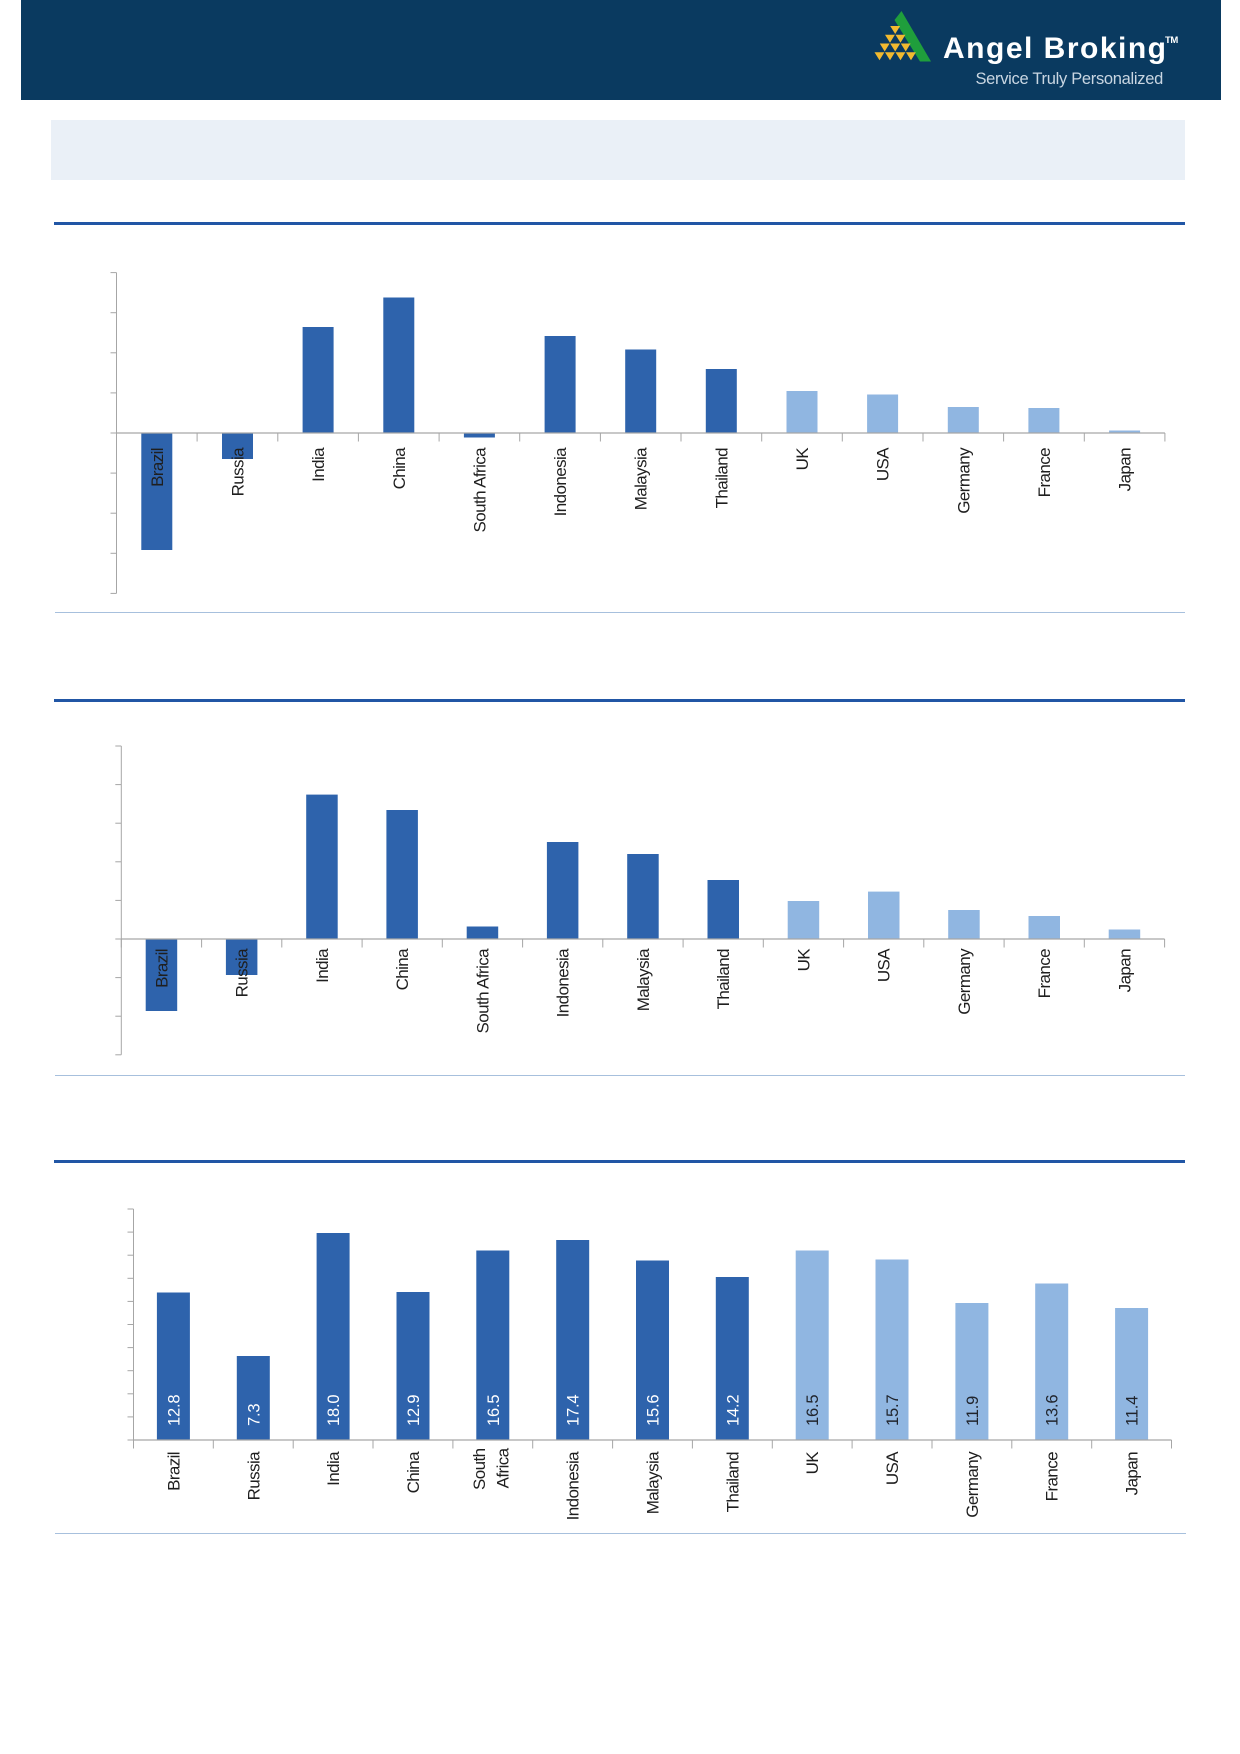 The height and width of the screenshot is (1754, 1240). Describe the element at coordinates (973, 1411) in the screenshot. I see `svg-text: 11.9` at that location.